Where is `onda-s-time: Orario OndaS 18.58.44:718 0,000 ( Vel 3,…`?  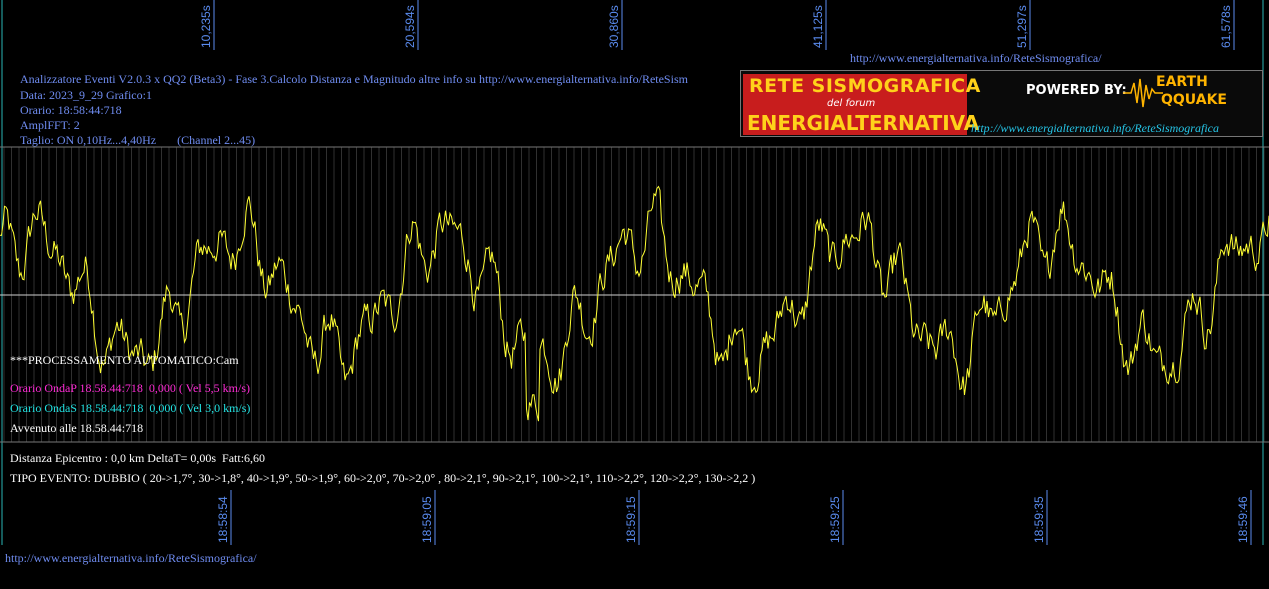 onda-s-time: Orario OndaS 18.58.44:718 0,000 ( Vel 3,… is located at coordinates (130, 408).